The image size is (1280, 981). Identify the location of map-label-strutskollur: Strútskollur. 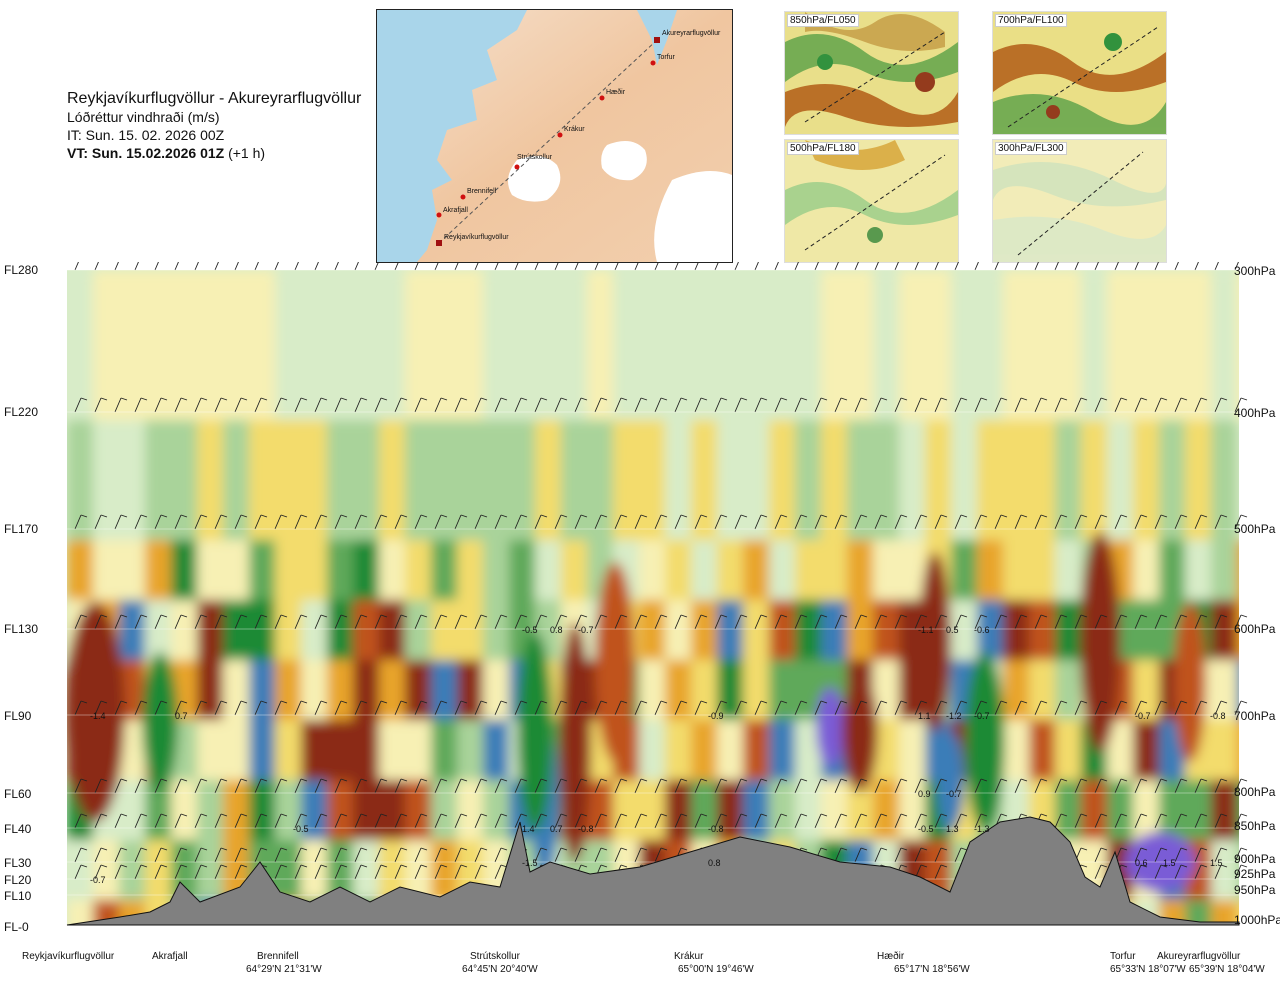
(535, 157).